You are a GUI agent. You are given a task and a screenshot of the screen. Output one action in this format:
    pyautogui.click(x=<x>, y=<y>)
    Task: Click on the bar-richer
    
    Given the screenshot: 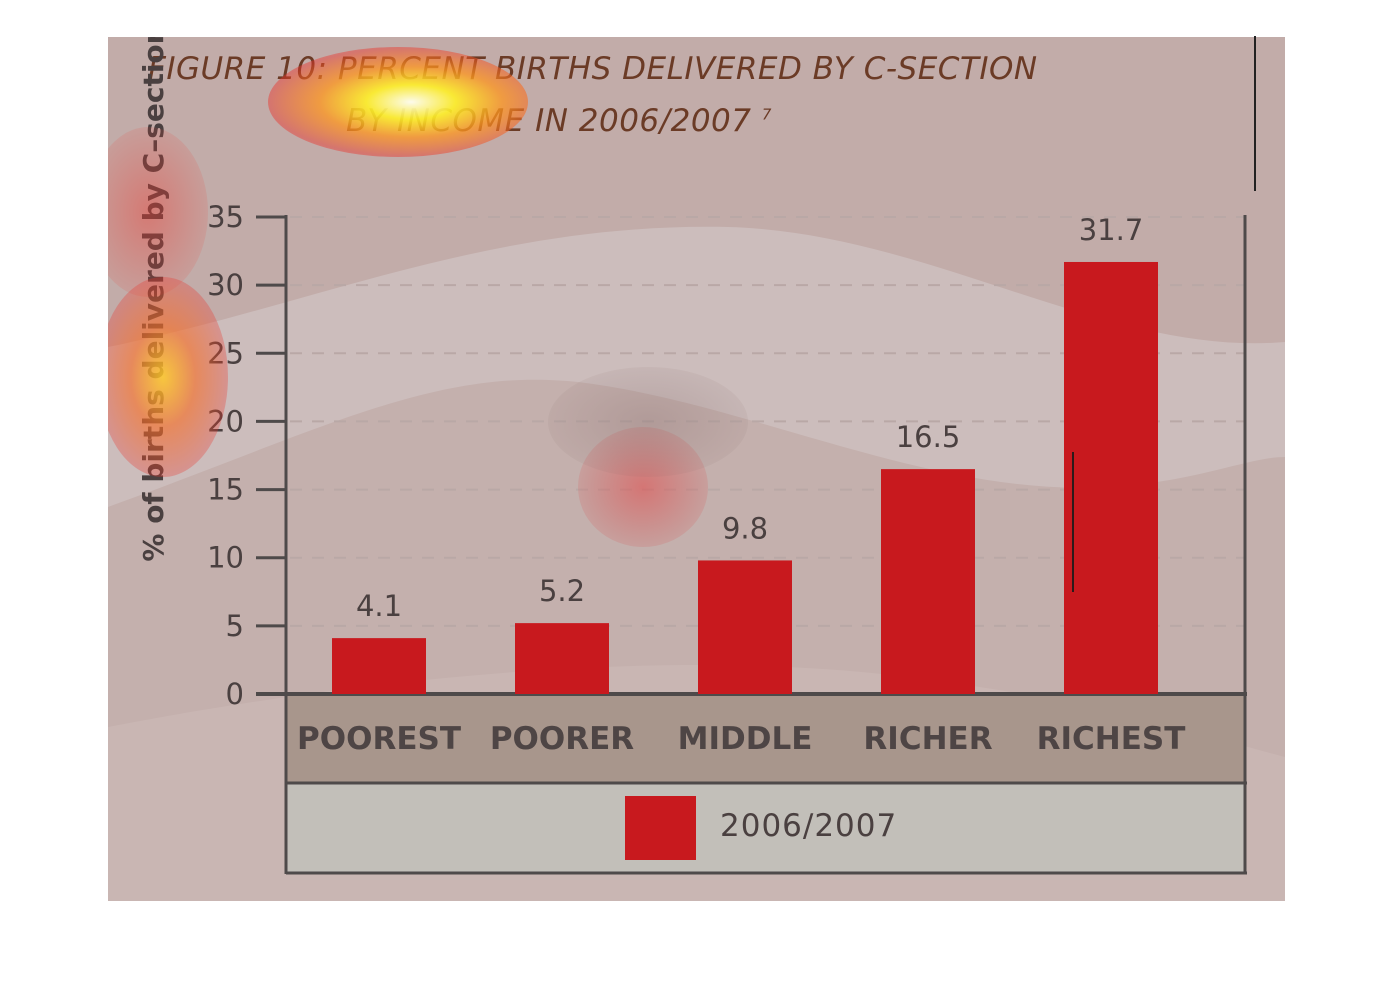 What is the action you would take?
    pyautogui.click(x=928, y=581)
    